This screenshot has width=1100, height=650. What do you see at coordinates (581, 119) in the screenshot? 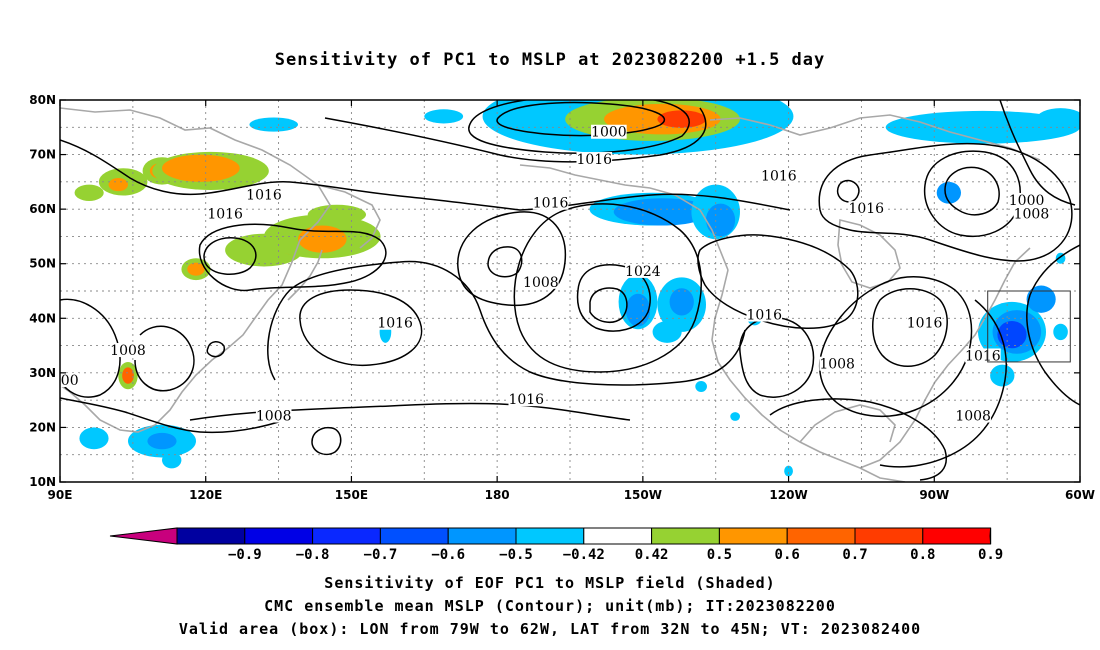
I see `contour-1000-arctic` at bounding box center [581, 119].